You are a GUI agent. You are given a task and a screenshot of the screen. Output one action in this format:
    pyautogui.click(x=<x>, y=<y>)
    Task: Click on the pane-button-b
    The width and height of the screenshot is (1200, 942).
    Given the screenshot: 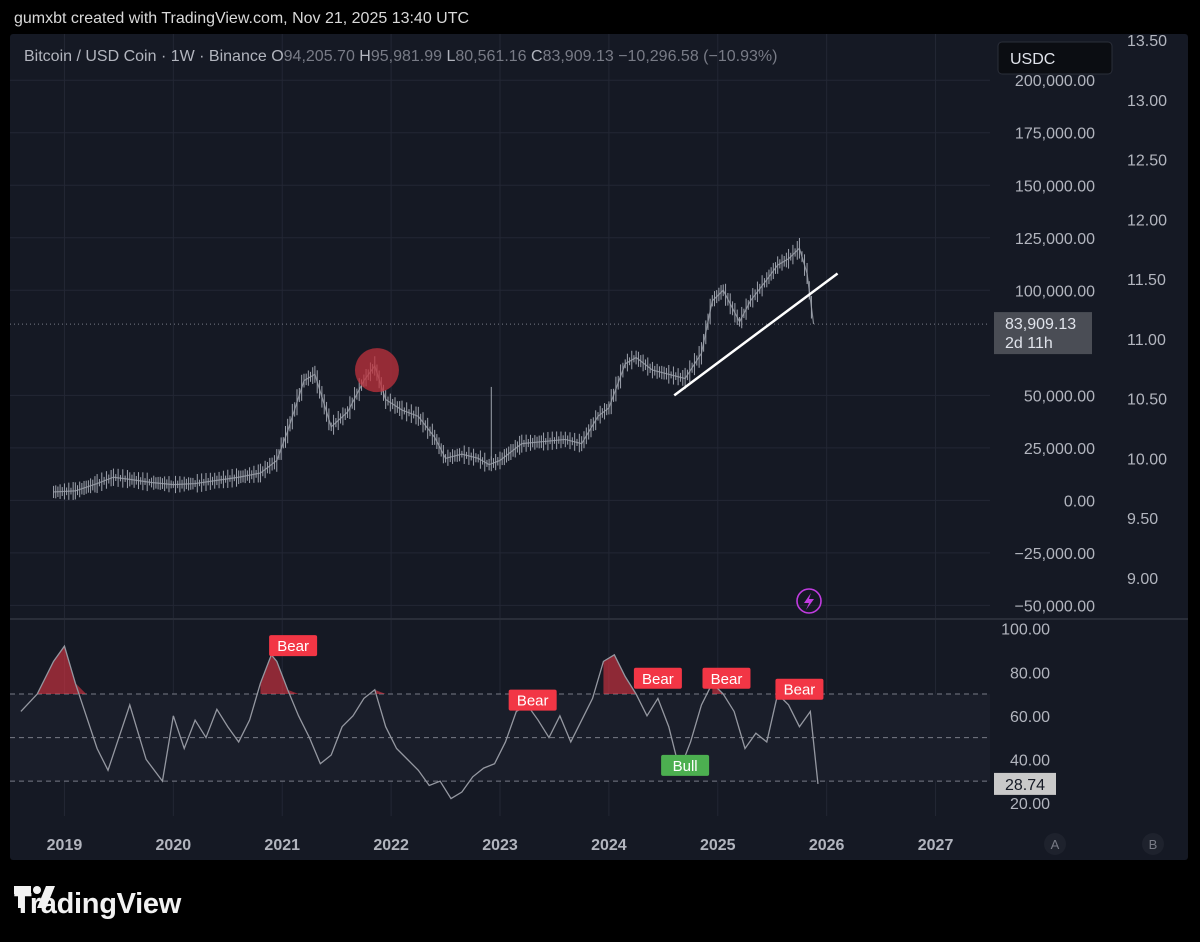 What is the action you would take?
    pyautogui.click(x=1153, y=844)
    